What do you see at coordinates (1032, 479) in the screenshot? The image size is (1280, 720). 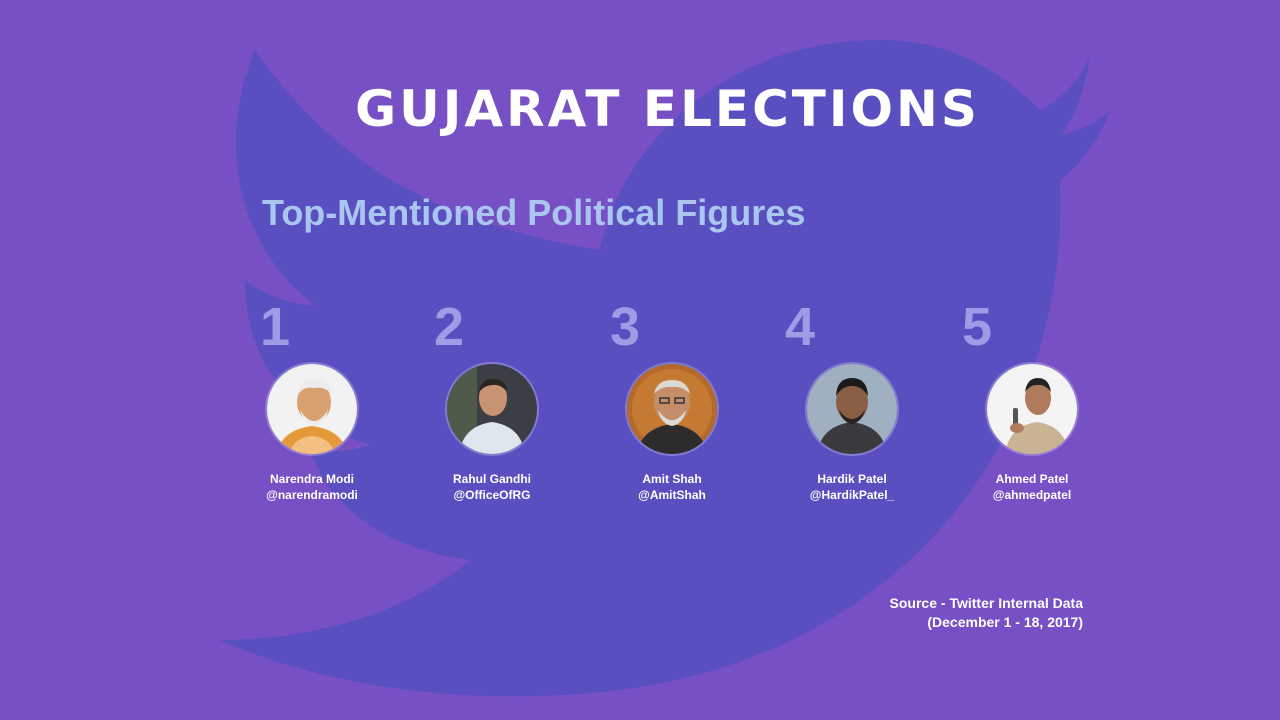 I see `person-name: Ahmed Patel` at bounding box center [1032, 479].